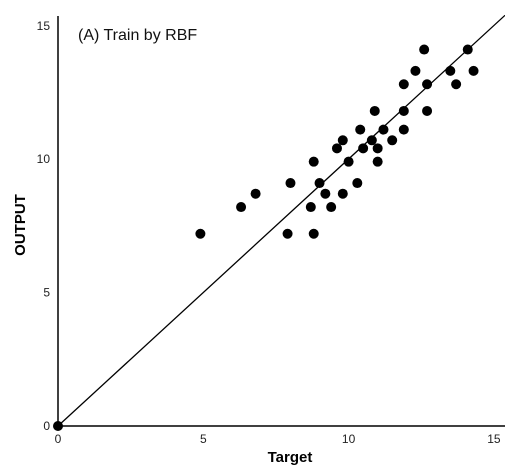  What do you see at coordinates (58, 439) in the screenshot?
I see `x-tick-label: 0` at bounding box center [58, 439].